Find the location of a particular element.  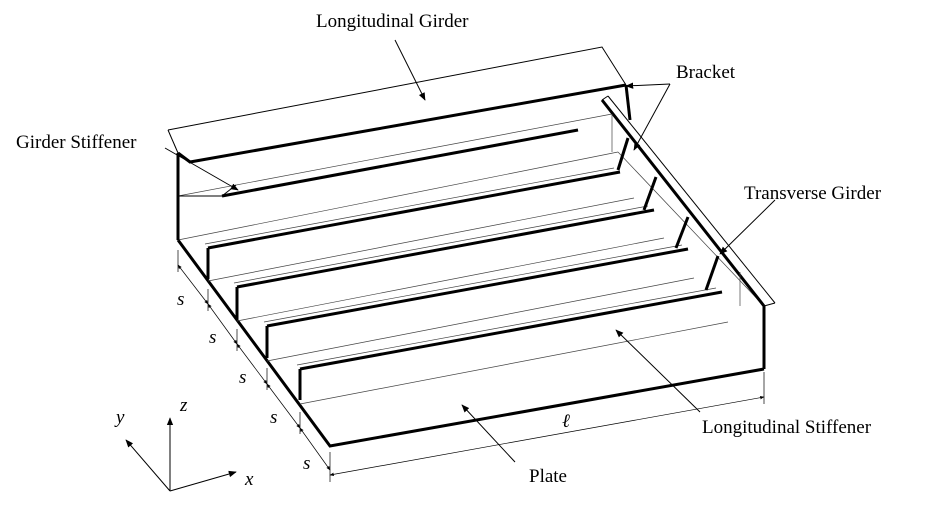

x-axis-label: x is located at coordinates (249, 479).